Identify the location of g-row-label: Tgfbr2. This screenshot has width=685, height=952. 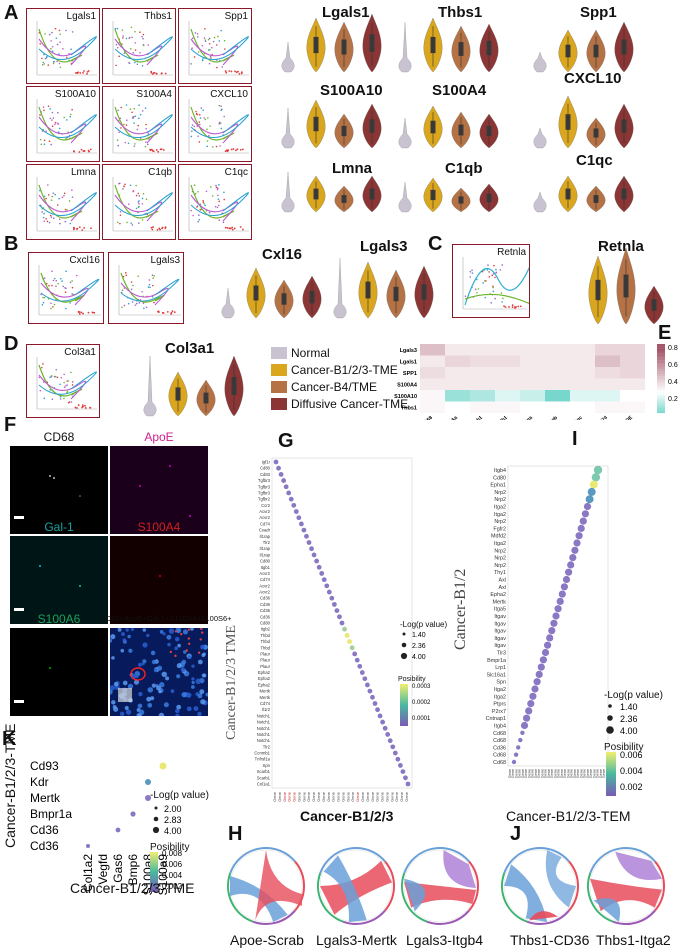
(264, 499).